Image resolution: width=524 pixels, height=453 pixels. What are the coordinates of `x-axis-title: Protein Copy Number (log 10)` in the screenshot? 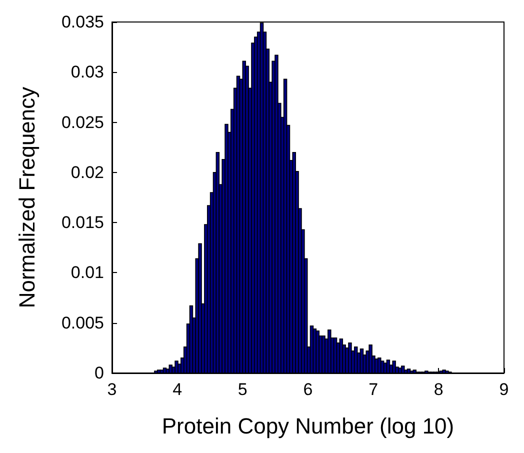 It's located at (308, 426).